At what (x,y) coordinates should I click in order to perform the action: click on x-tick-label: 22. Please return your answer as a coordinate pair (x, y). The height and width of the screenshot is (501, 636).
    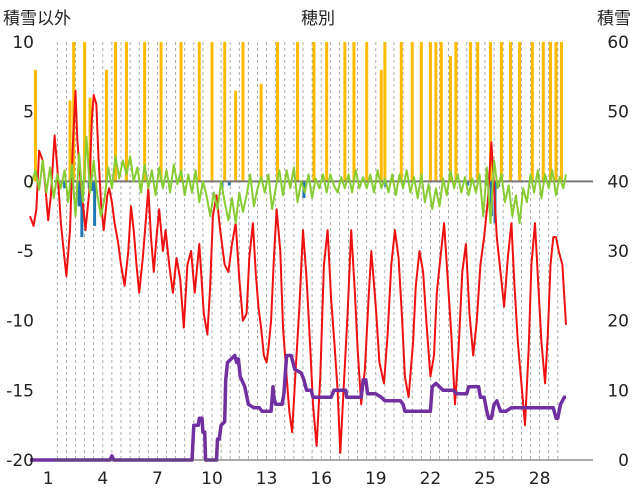
    Looking at the image, I should click on (431, 479).